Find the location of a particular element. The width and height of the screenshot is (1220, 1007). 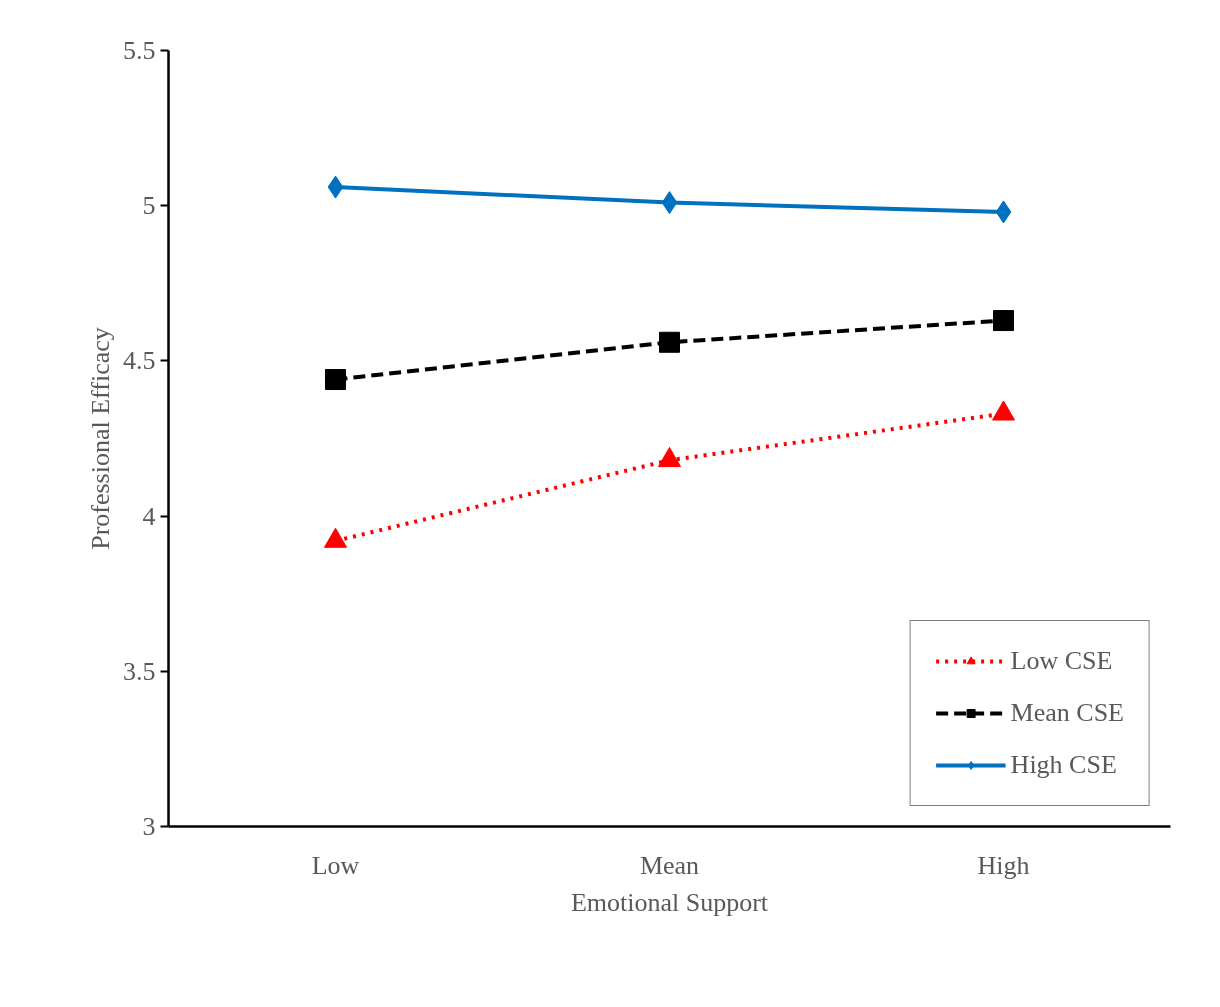

y-tick-label: 3.5 is located at coordinates (139, 671).